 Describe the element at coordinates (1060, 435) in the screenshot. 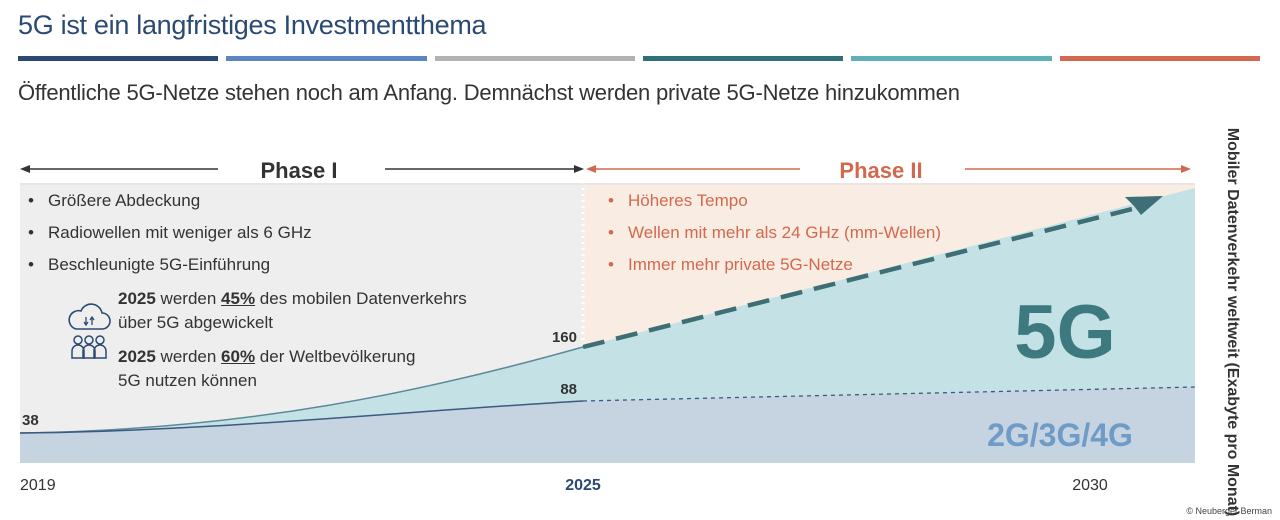

I see `legacy-area-label: 2G/3G/4G` at that location.